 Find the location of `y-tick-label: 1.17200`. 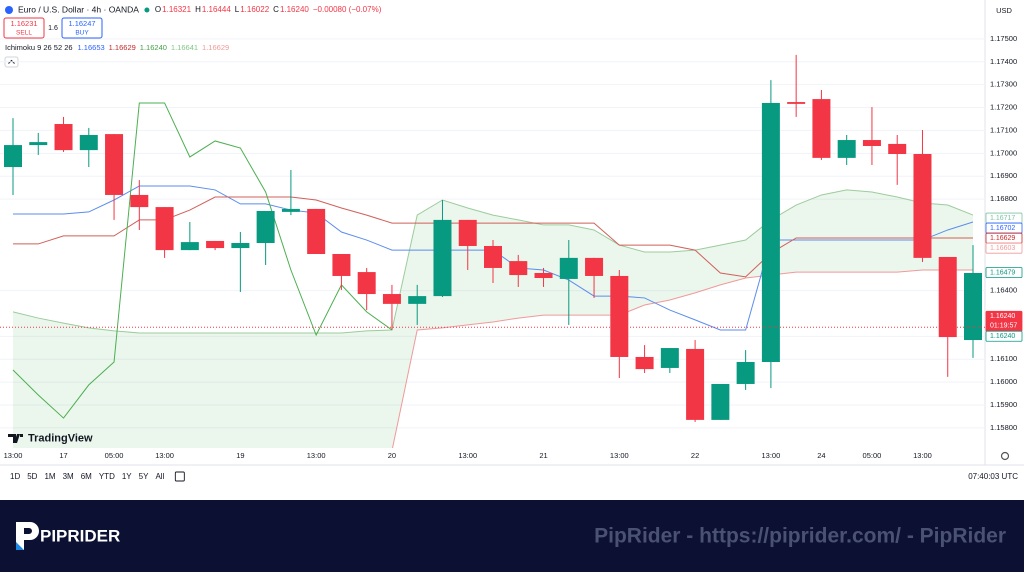

y-tick-label: 1.17200 is located at coordinates (1003, 107).